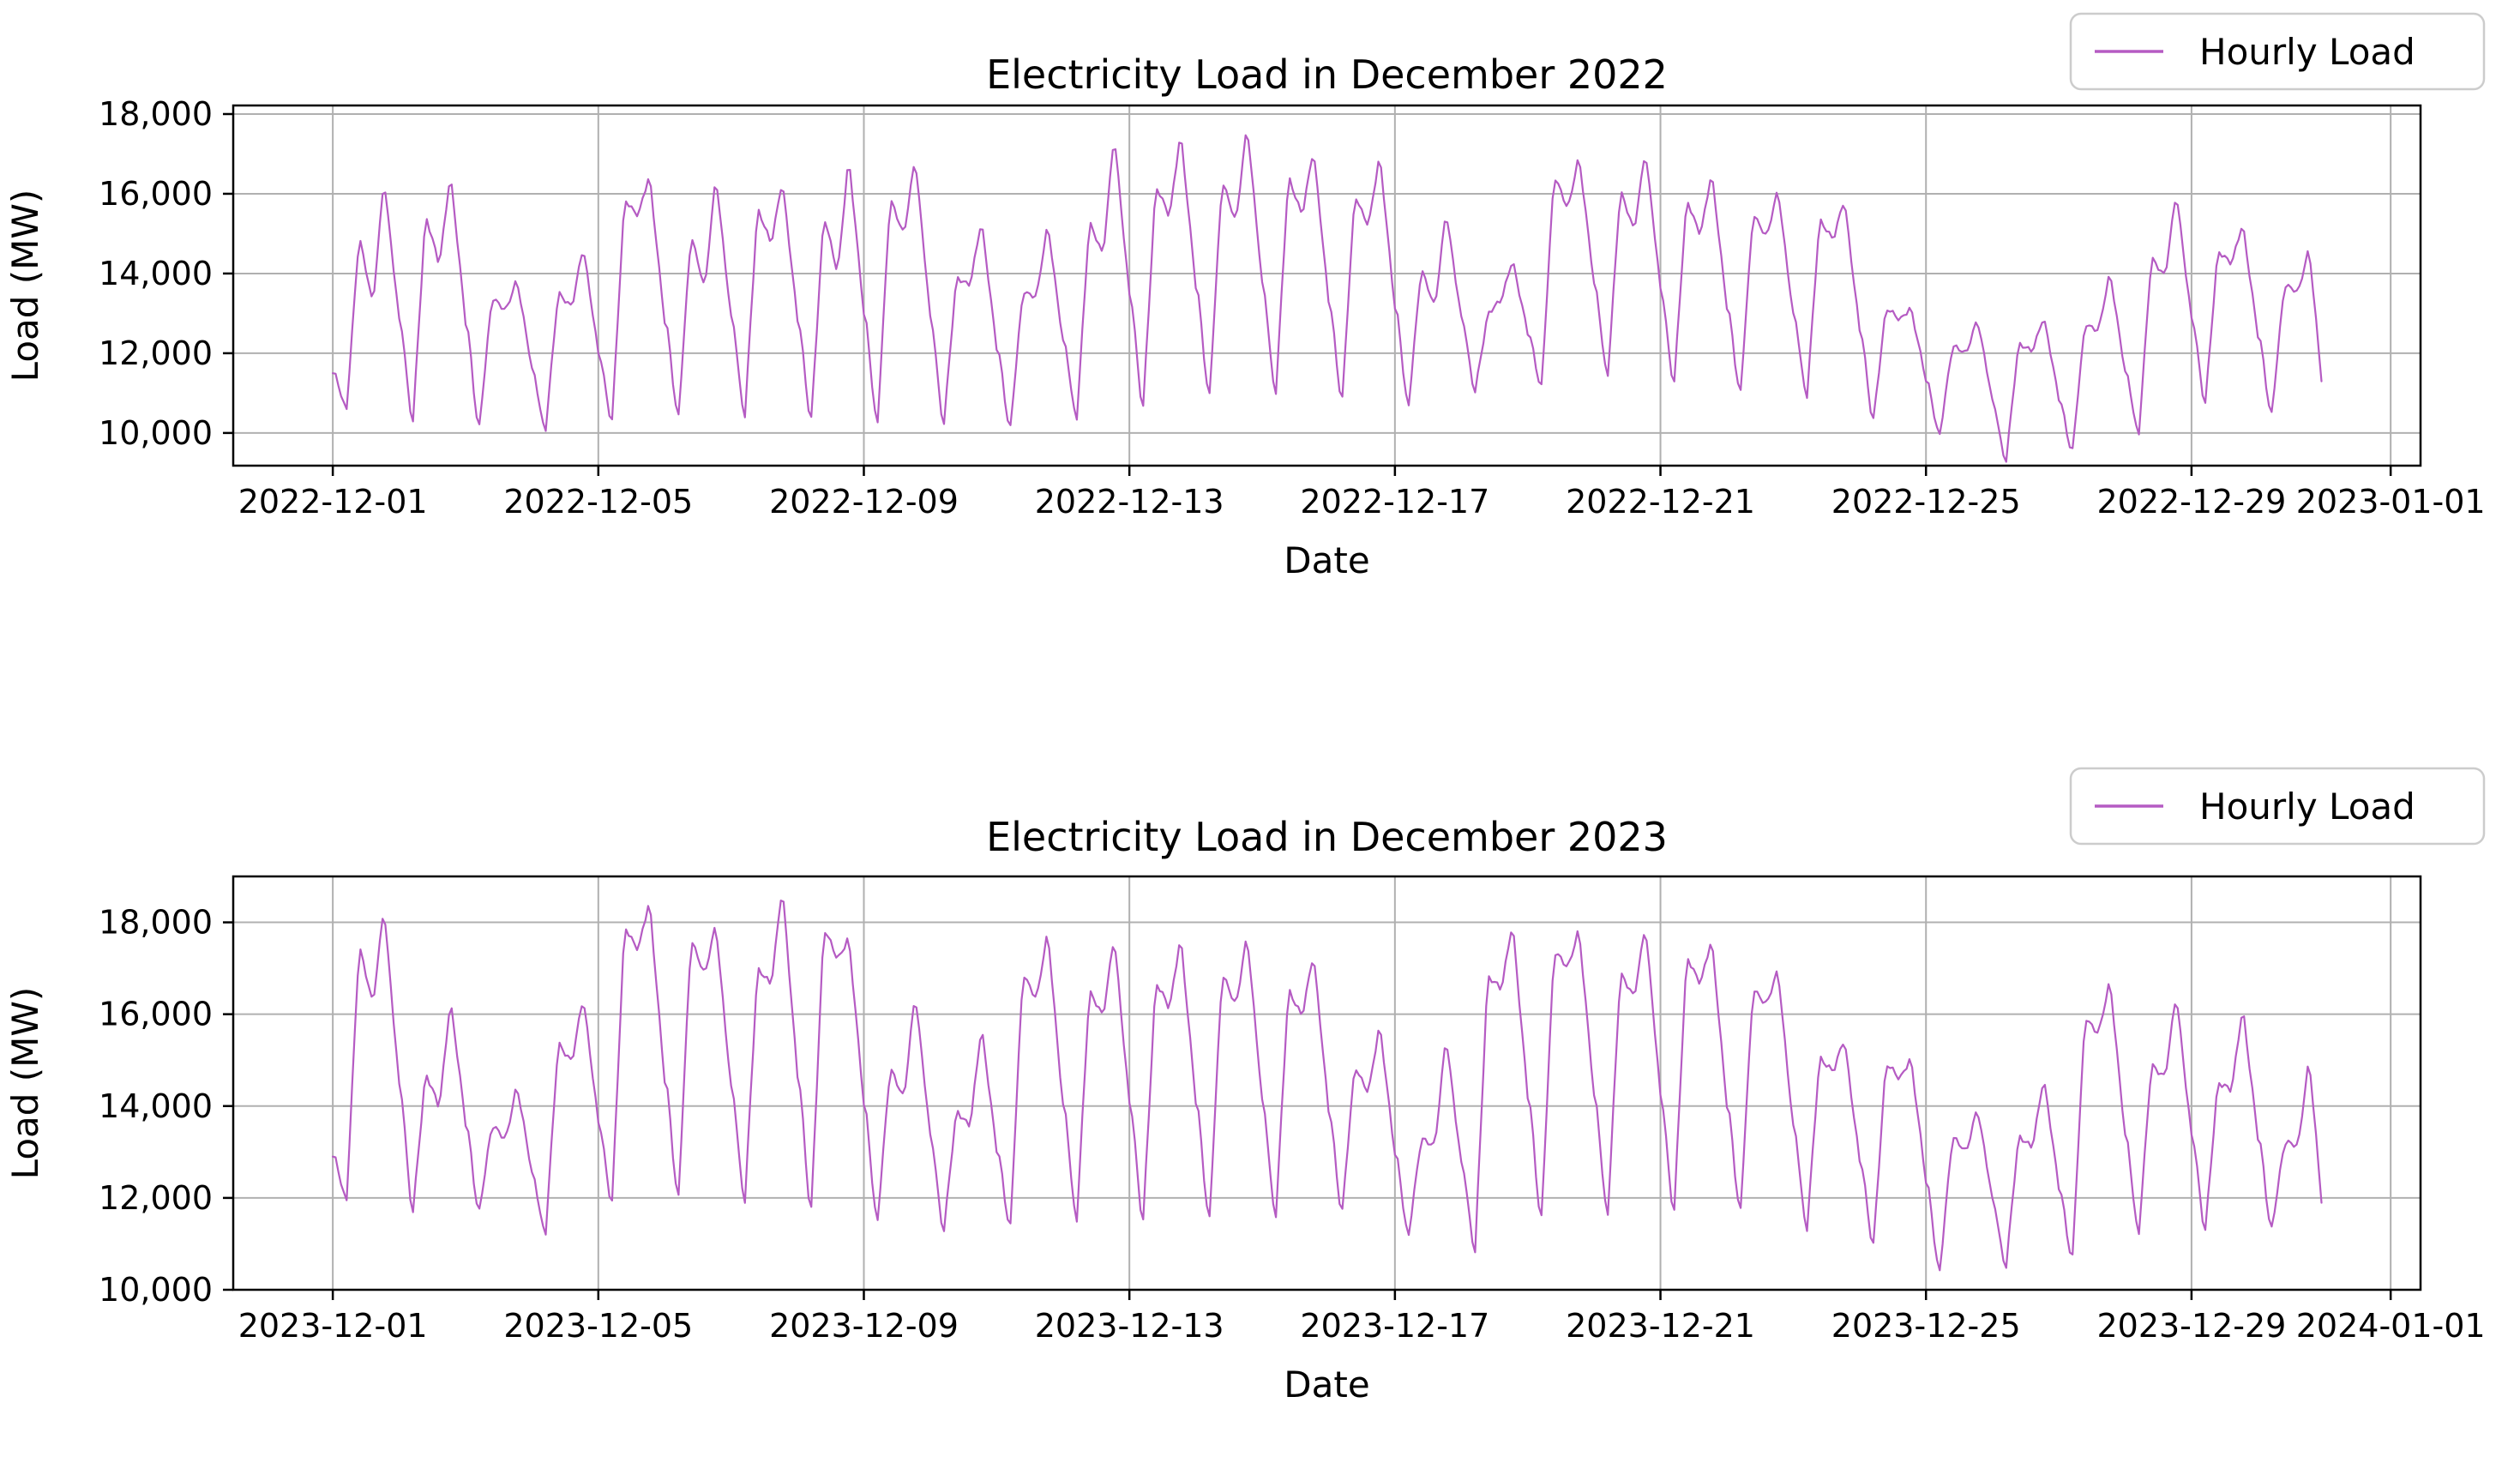  What do you see at coordinates (1327, 74) in the screenshot?
I see `chart-title: Electricity Load in December 2022` at bounding box center [1327, 74].